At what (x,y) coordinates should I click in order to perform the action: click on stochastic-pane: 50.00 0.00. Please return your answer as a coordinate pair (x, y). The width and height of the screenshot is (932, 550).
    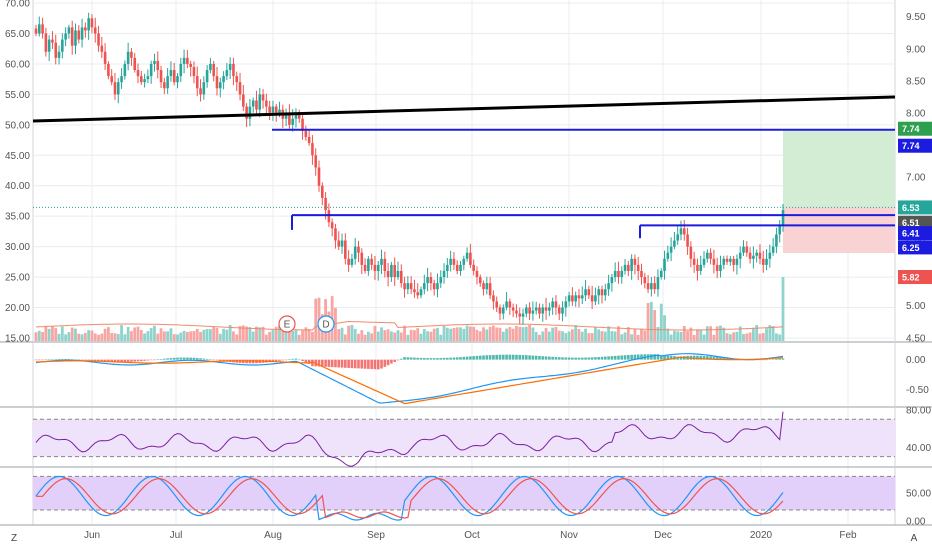
    Looking at the image, I should click on (482, 501).